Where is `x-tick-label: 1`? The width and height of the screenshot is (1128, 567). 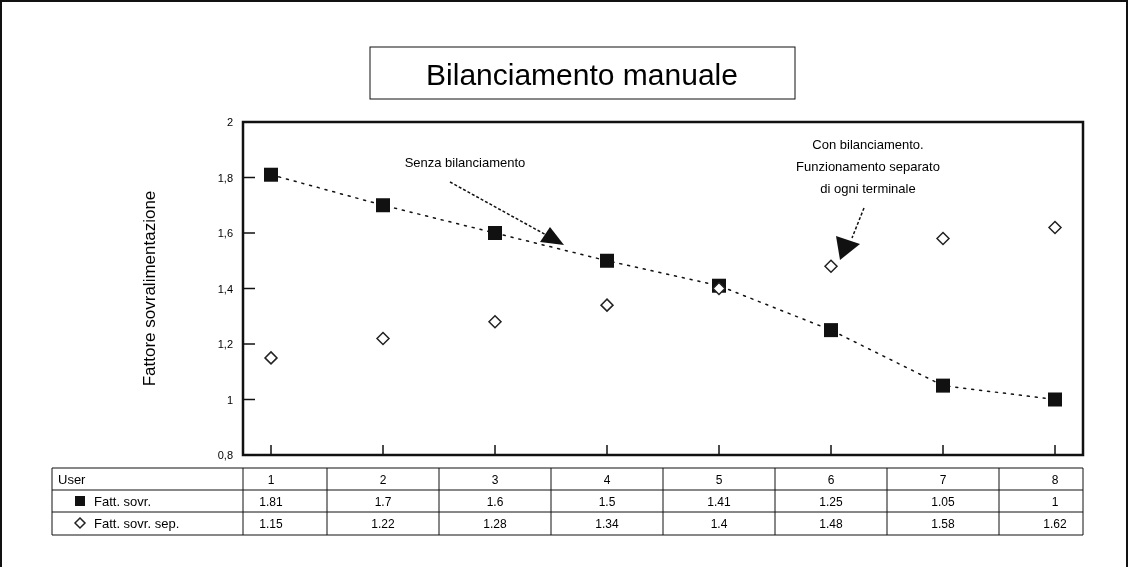
x-tick-label: 1 is located at coordinates (271, 480).